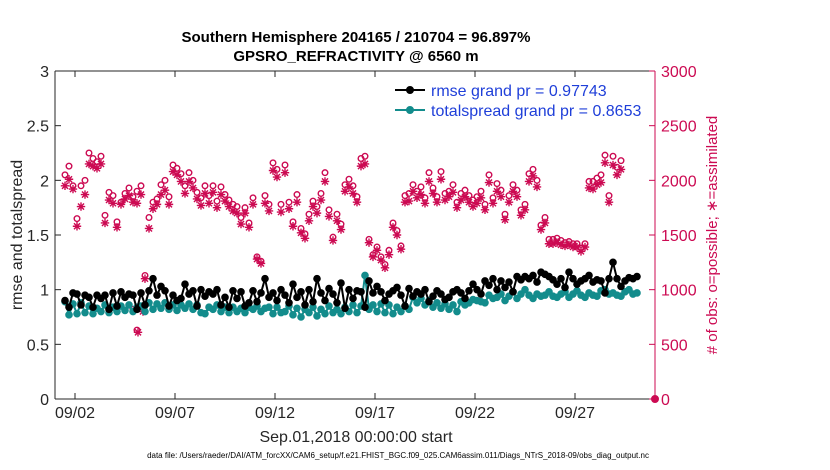 This screenshot has height=470, width=830. What do you see at coordinates (44, 291) in the screenshot?
I see `y-tick-label-left: 1` at bounding box center [44, 291].